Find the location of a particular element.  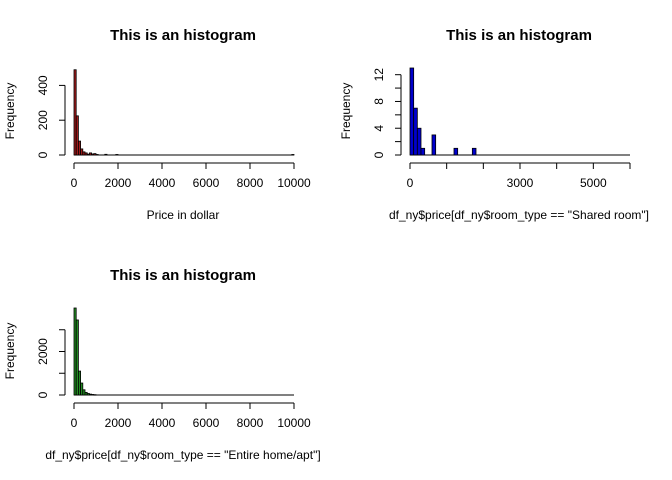

y-tick-label: 400 is located at coordinates (43, 85).